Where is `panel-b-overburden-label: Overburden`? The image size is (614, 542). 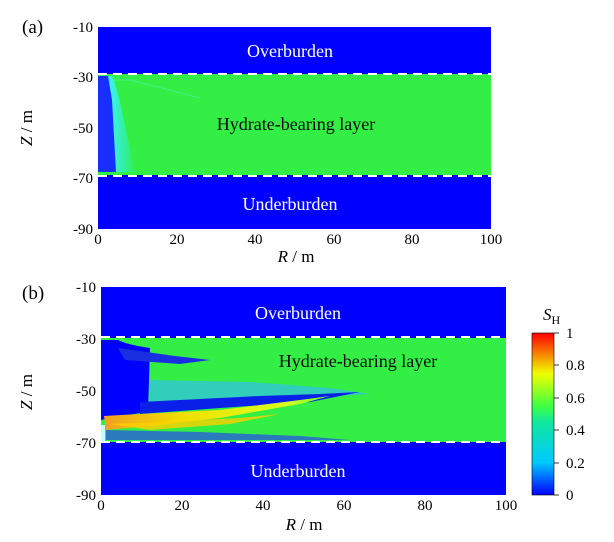
panel-b-overburden-label: Overburden is located at coordinates (298, 313).